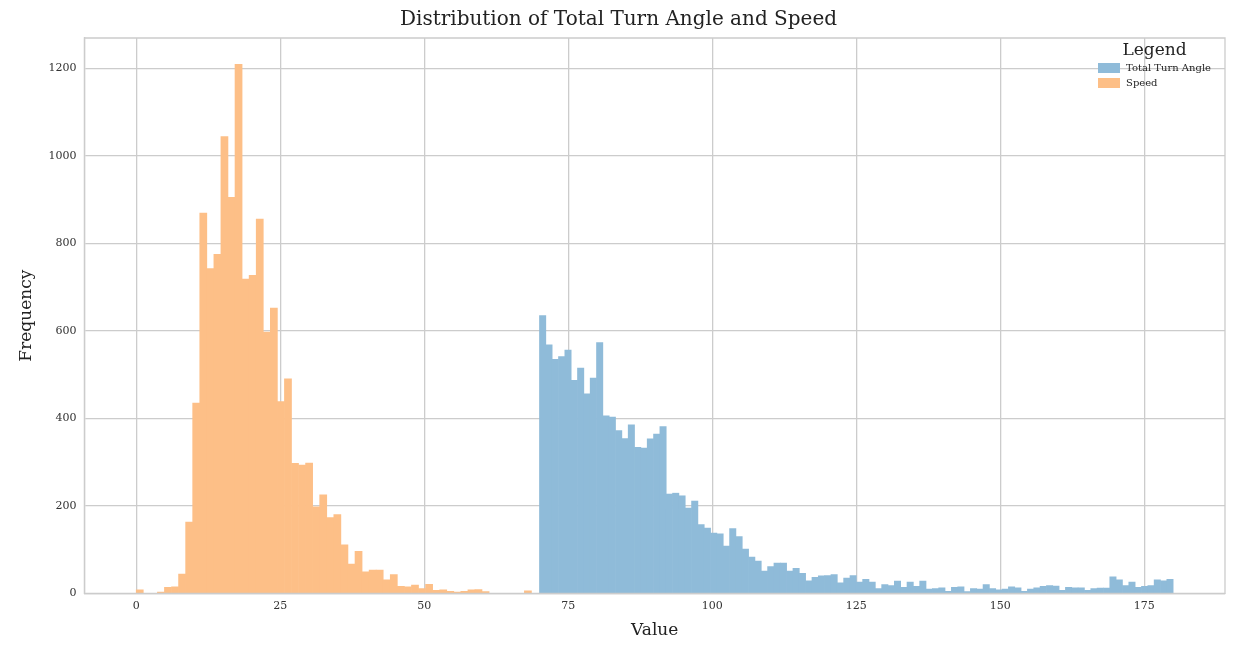 This screenshot has width=1237, height=653. I want to click on x-tick-label: 0, so click(136, 605).